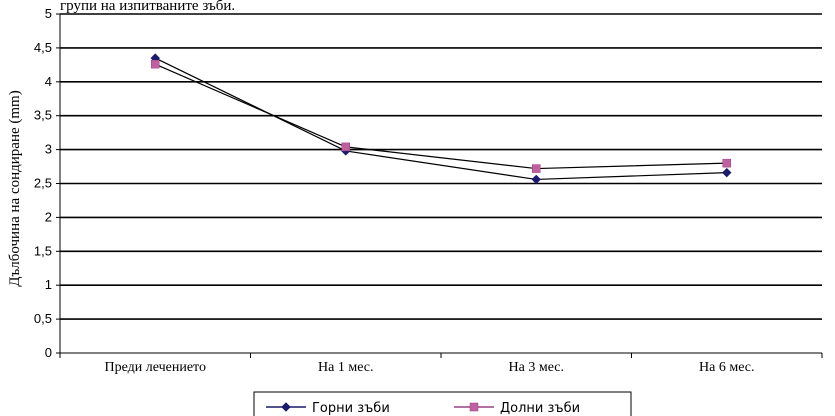 Image resolution: width=835 pixels, height=416 pixels. Describe the element at coordinates (48, 284) in the screenshot. I see `y-tick-label: 1` at that location.